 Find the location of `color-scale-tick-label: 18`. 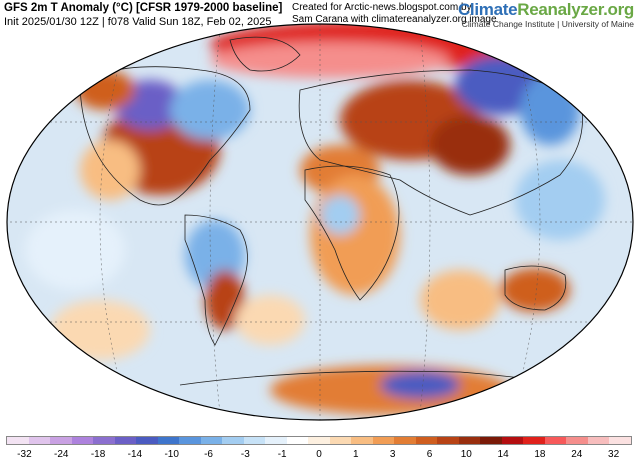

color-scale-tick-label: 18 is located at coordinates (540, 454).